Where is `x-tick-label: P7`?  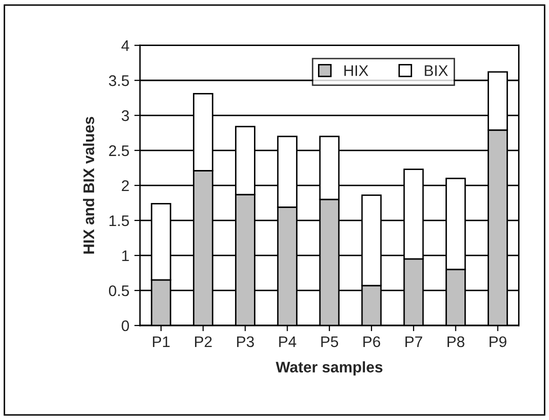 x-tick-label: P7 is located at coordinates (413, 341).